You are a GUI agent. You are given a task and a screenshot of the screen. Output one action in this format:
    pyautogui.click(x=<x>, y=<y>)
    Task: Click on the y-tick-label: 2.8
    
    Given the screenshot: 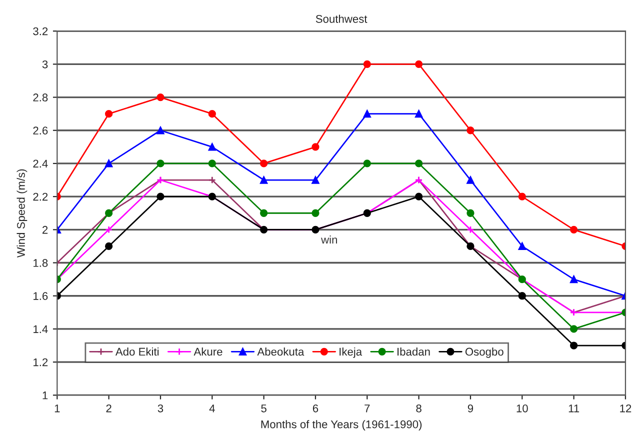 What is the action you would take?
    pyautogui.click(x=40, y=98)
    